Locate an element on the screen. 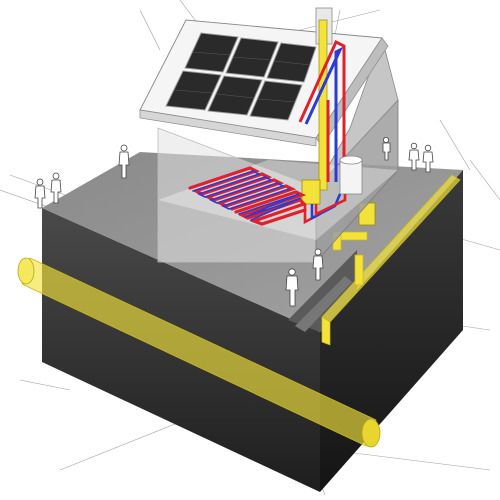  gas-boiler is located at coordinates (311, 192).